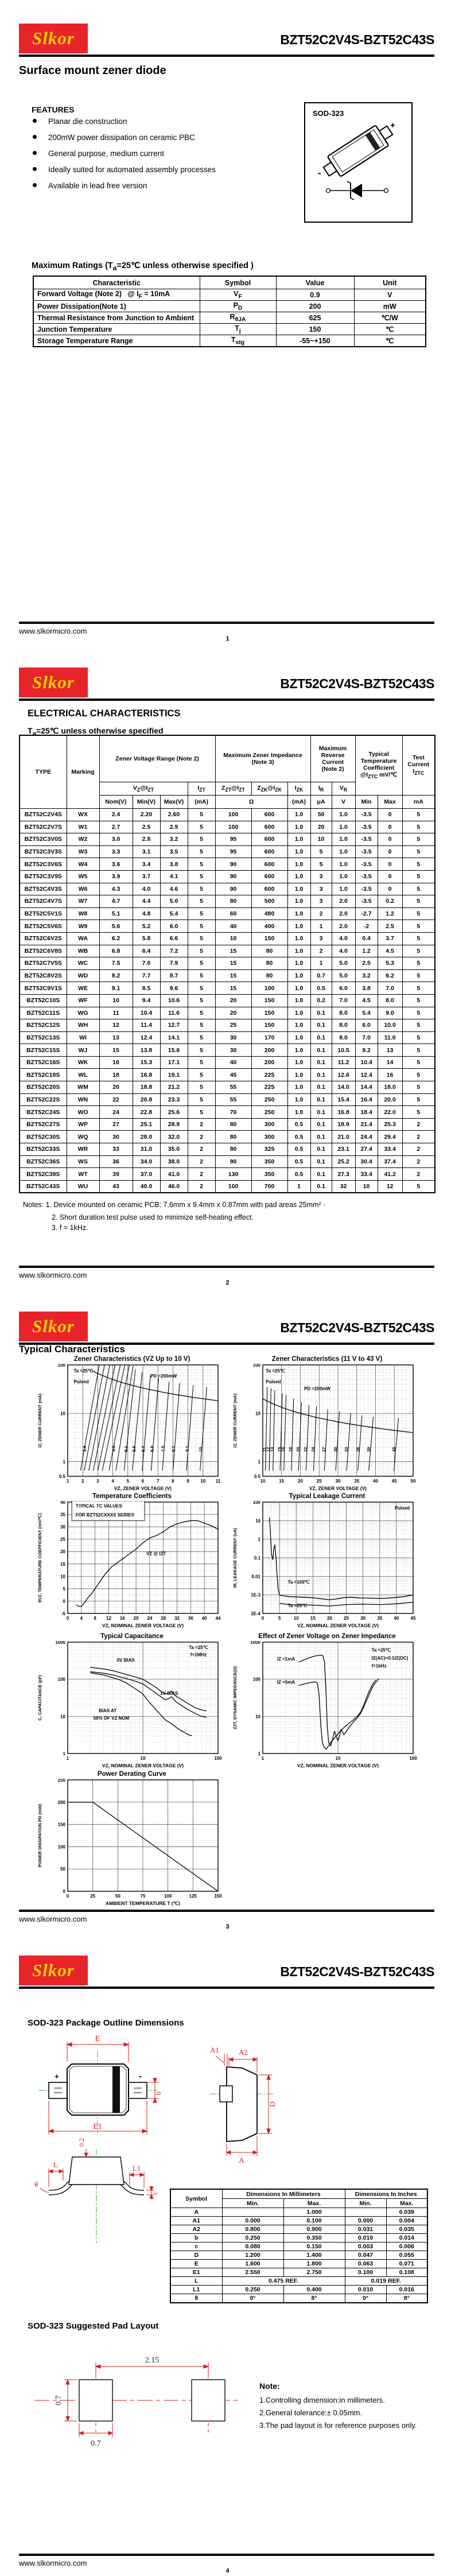 Image resolution: width=455 pixels, height=2576 pixels. What do you see at coordinates (174, 1075) in the screenshot?
I see `table-cell: 19.1` at bounding box center [174, 1075].